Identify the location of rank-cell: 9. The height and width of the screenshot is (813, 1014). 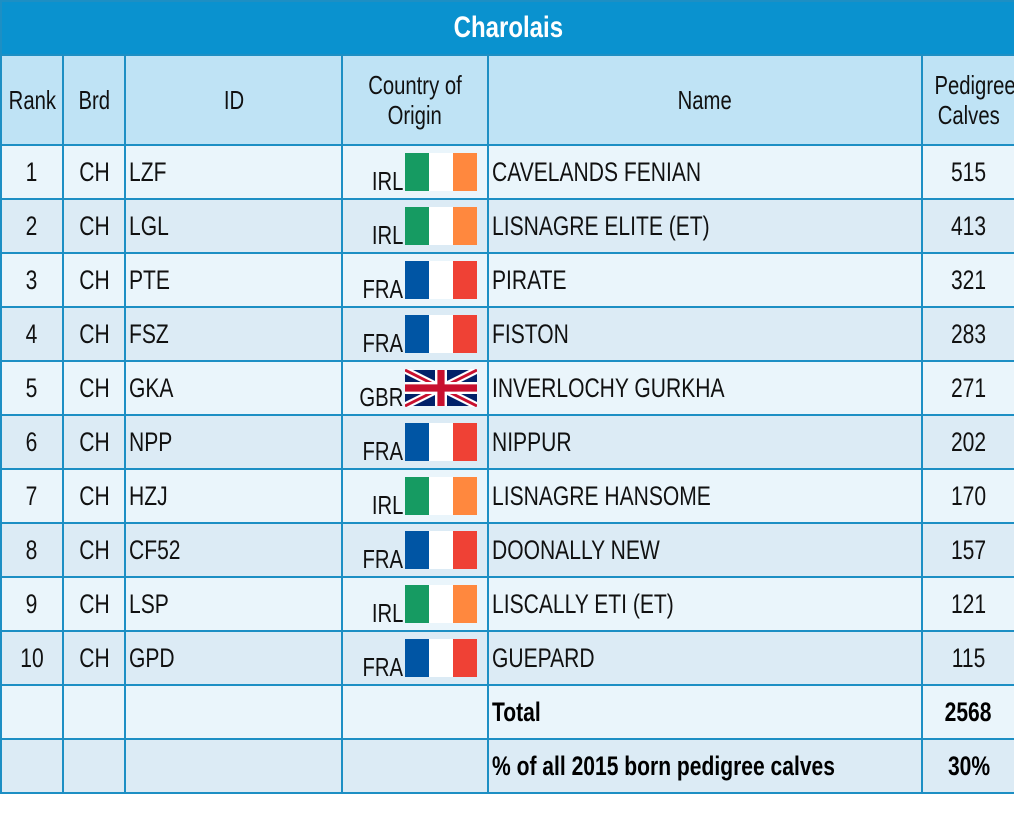
(32, 604).